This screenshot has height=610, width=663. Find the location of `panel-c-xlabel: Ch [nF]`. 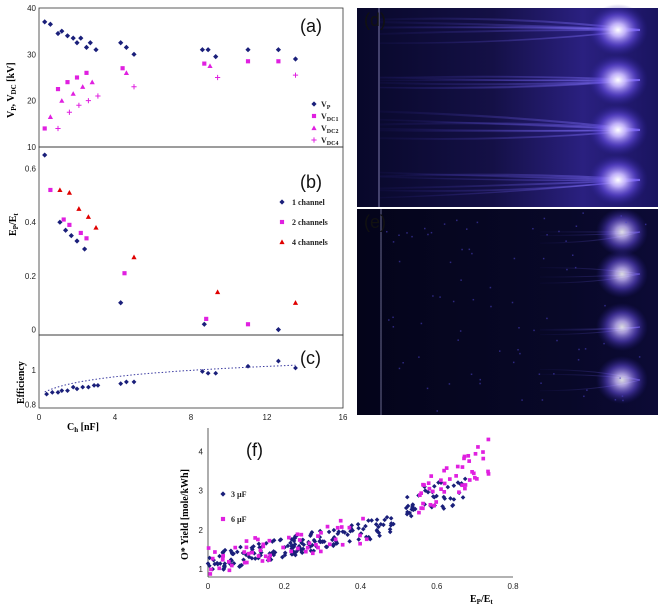

panel-c-xlabel: Ch [nF] is located at coordinates (83, 428).